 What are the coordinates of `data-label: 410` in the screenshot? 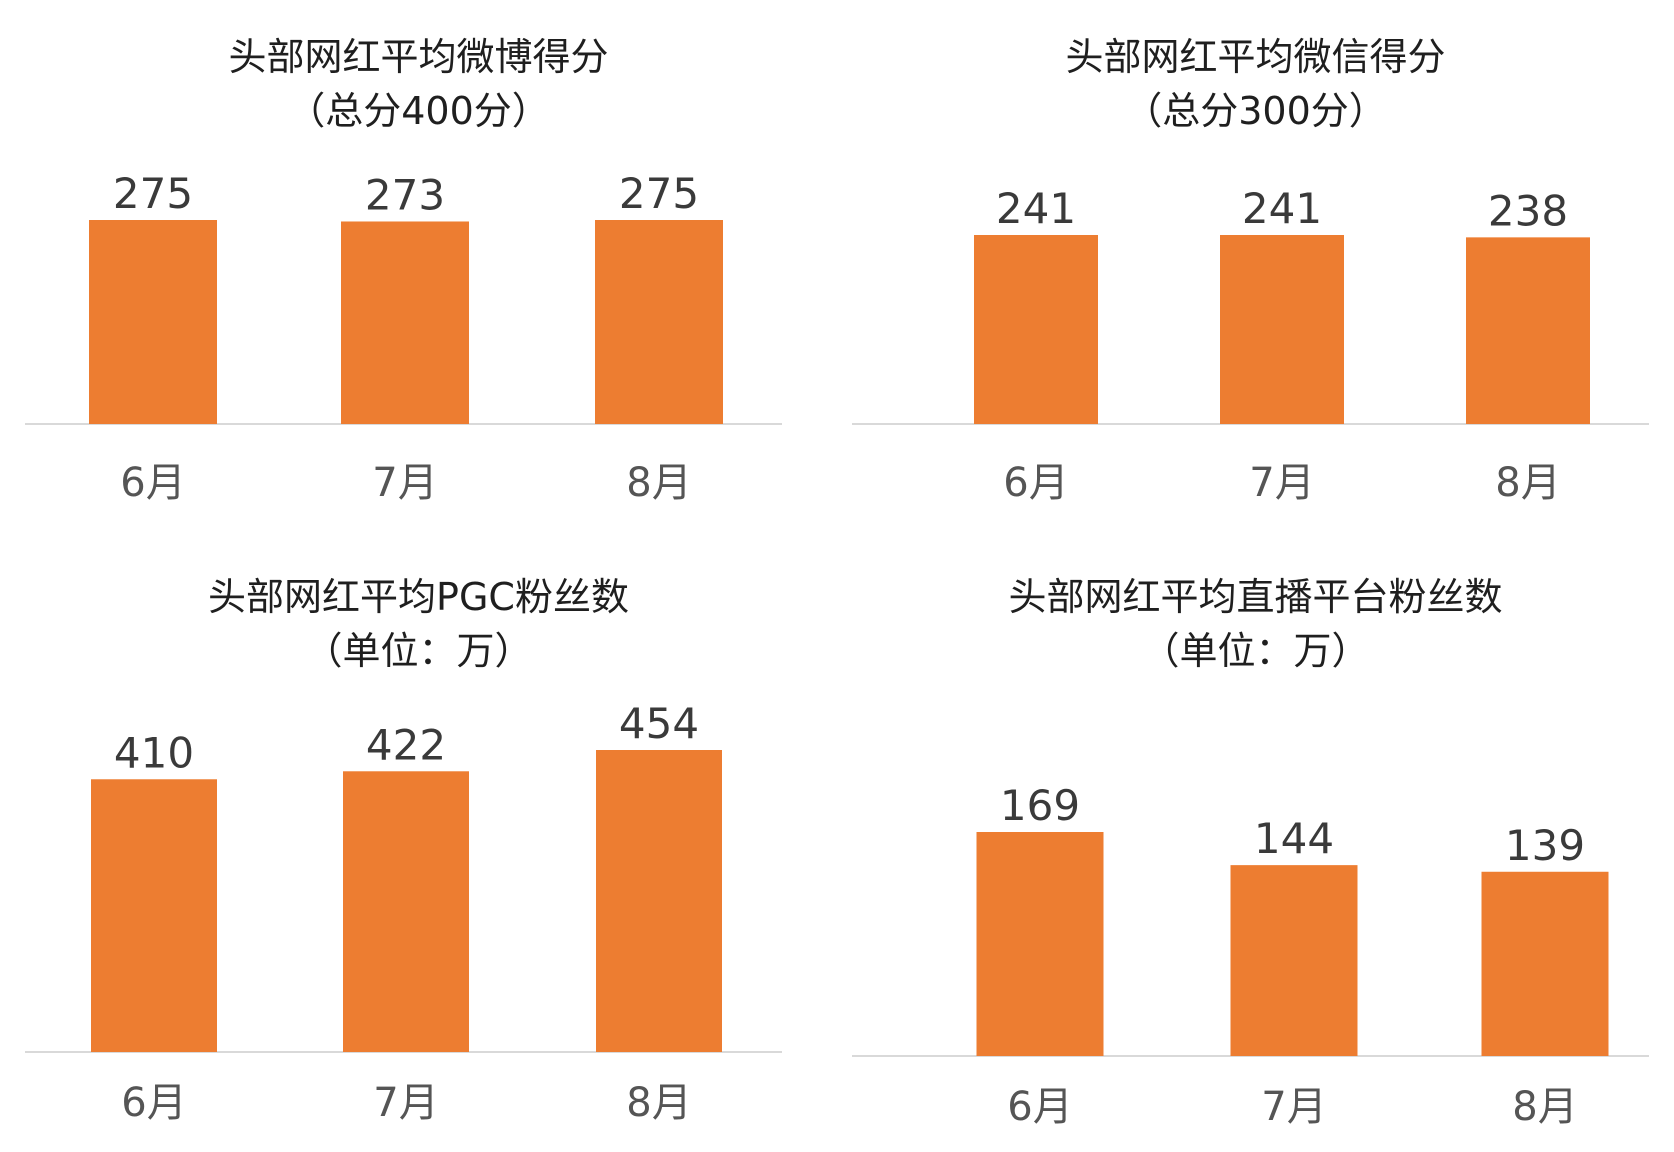 It's located at (154, 752).